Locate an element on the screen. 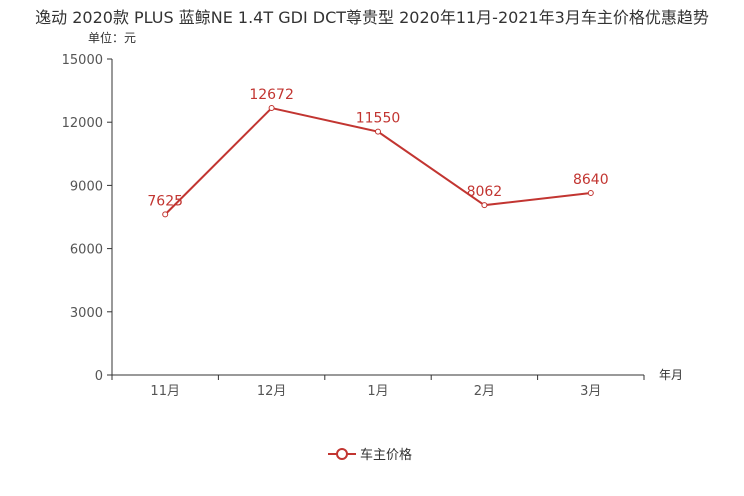  legend-label: 车主价格 is located at coordinates (386, 455).